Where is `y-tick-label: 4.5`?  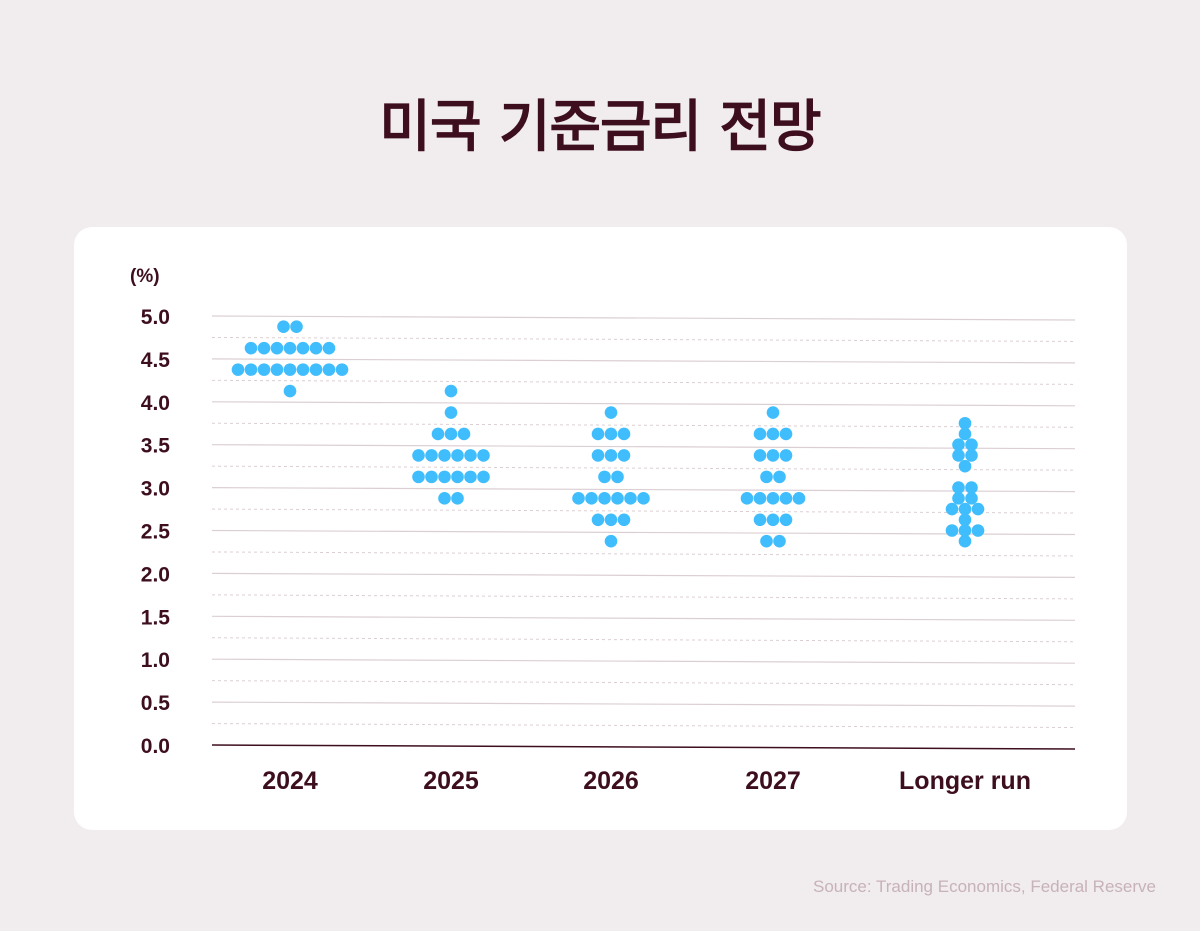
y-tick-label: 4.5 is located at coordinates (156, 360).